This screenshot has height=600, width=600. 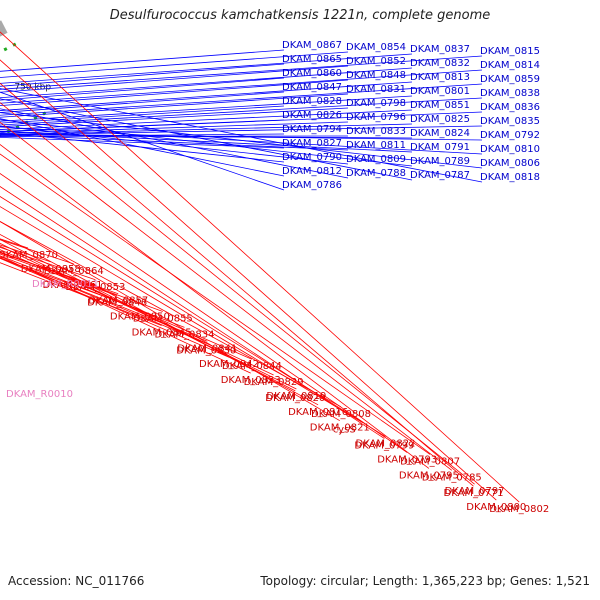 What do you see at coordinates (376, 145) in the screenshot?
I see `forward-gene-label: DKAM_0811` at bounding box center [376, 145].